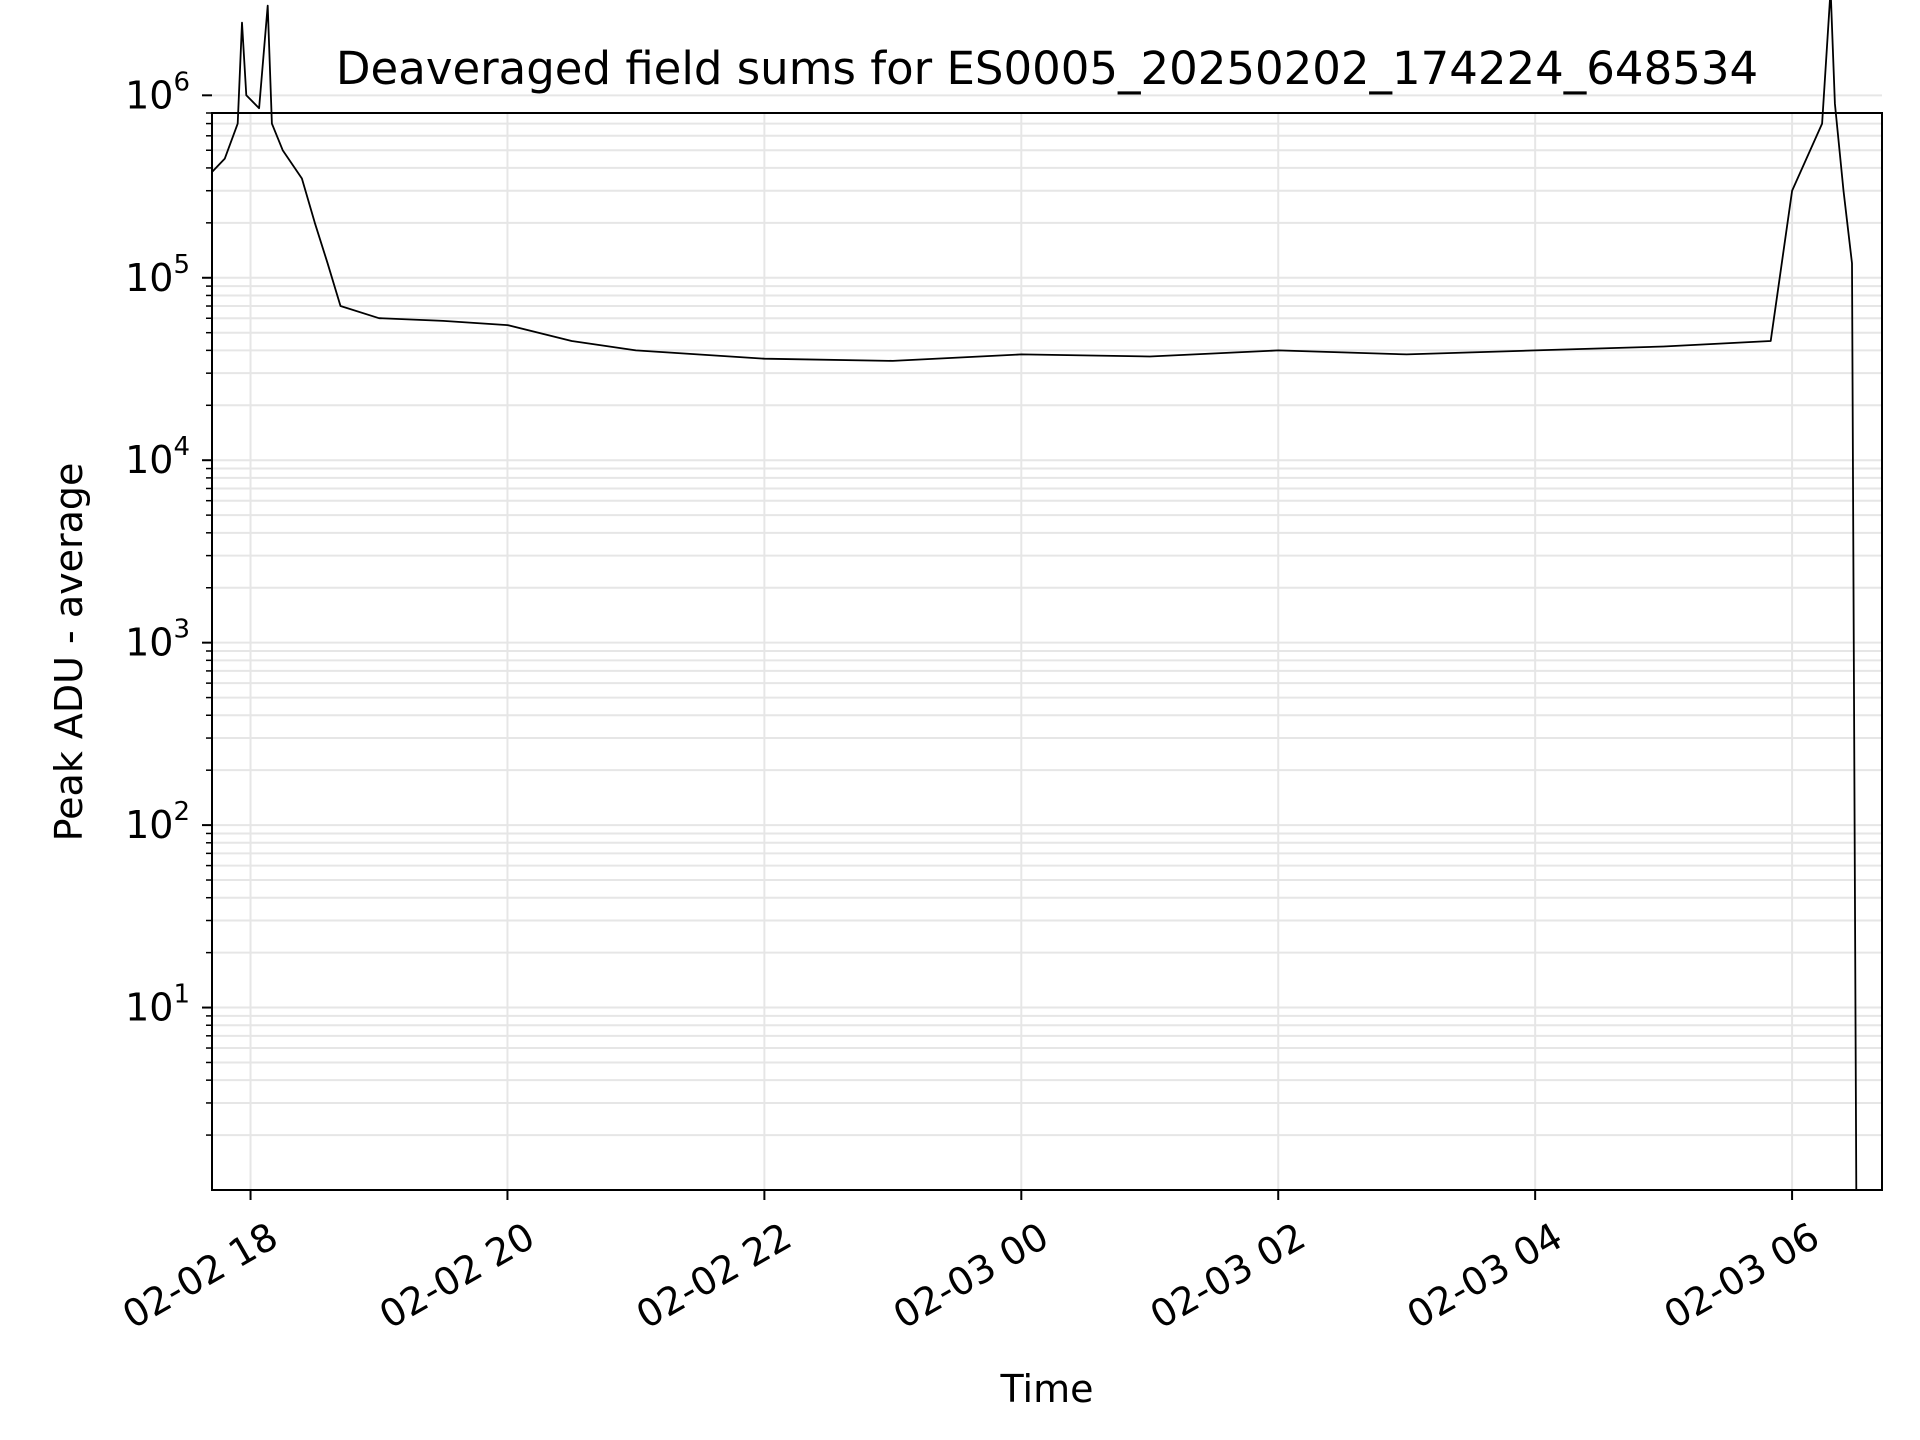  Describe the element at coordinates (157, 275) in the screenshot. I see `y-tick-label: 10⁵` at that location.